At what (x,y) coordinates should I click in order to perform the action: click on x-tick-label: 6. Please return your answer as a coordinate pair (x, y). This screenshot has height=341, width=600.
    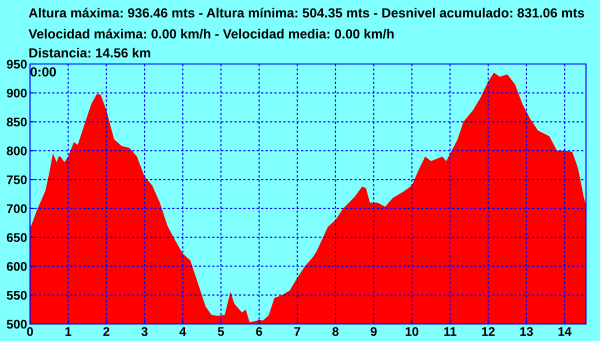
    Looking at the image, I should click on (259, 331).